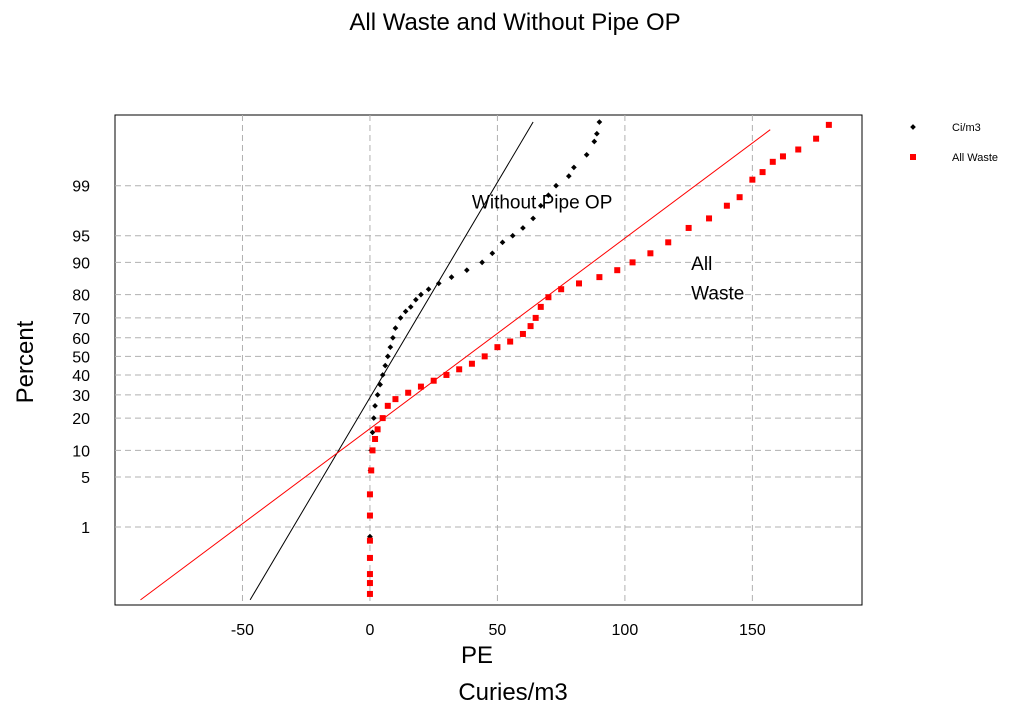 The height and width of the screenshot is (706, 1020). What do you see at coordinates (913, 127) in the screenshot?
I see `legend-marker-ci-m3` at bounding box center [913, 127].